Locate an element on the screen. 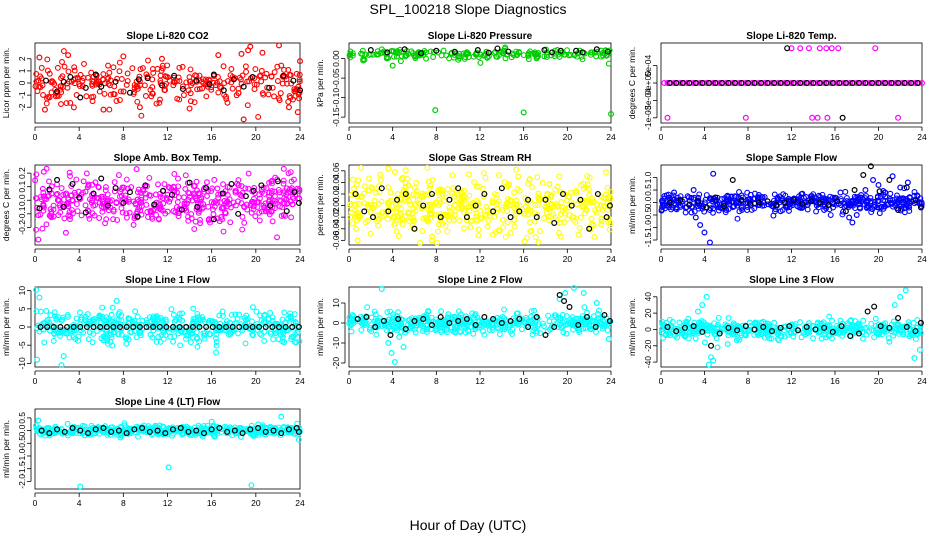  y-axis-label: ml/min per min. is located at coordinates (632, 327).